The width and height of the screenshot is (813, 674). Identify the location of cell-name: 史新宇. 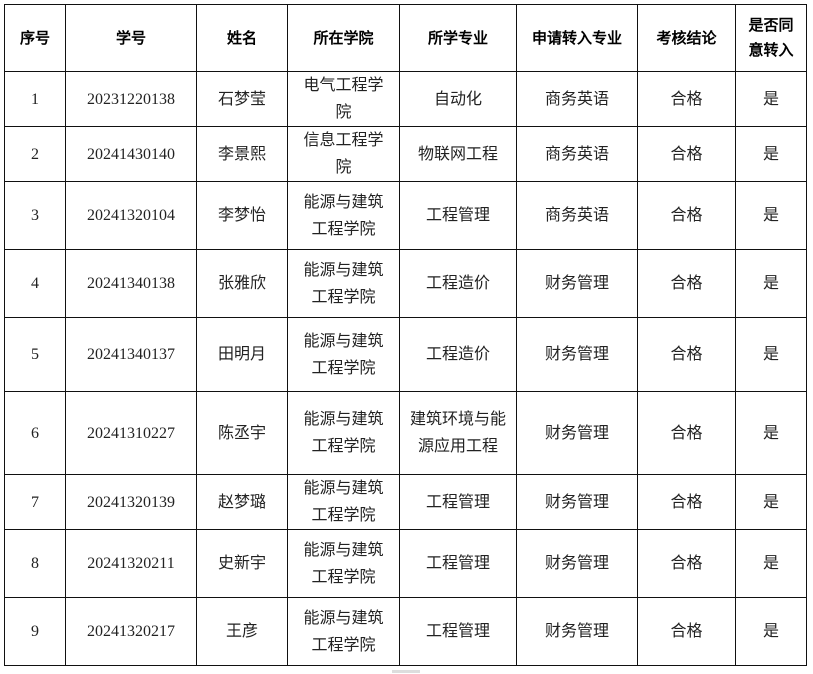
(242, 563).